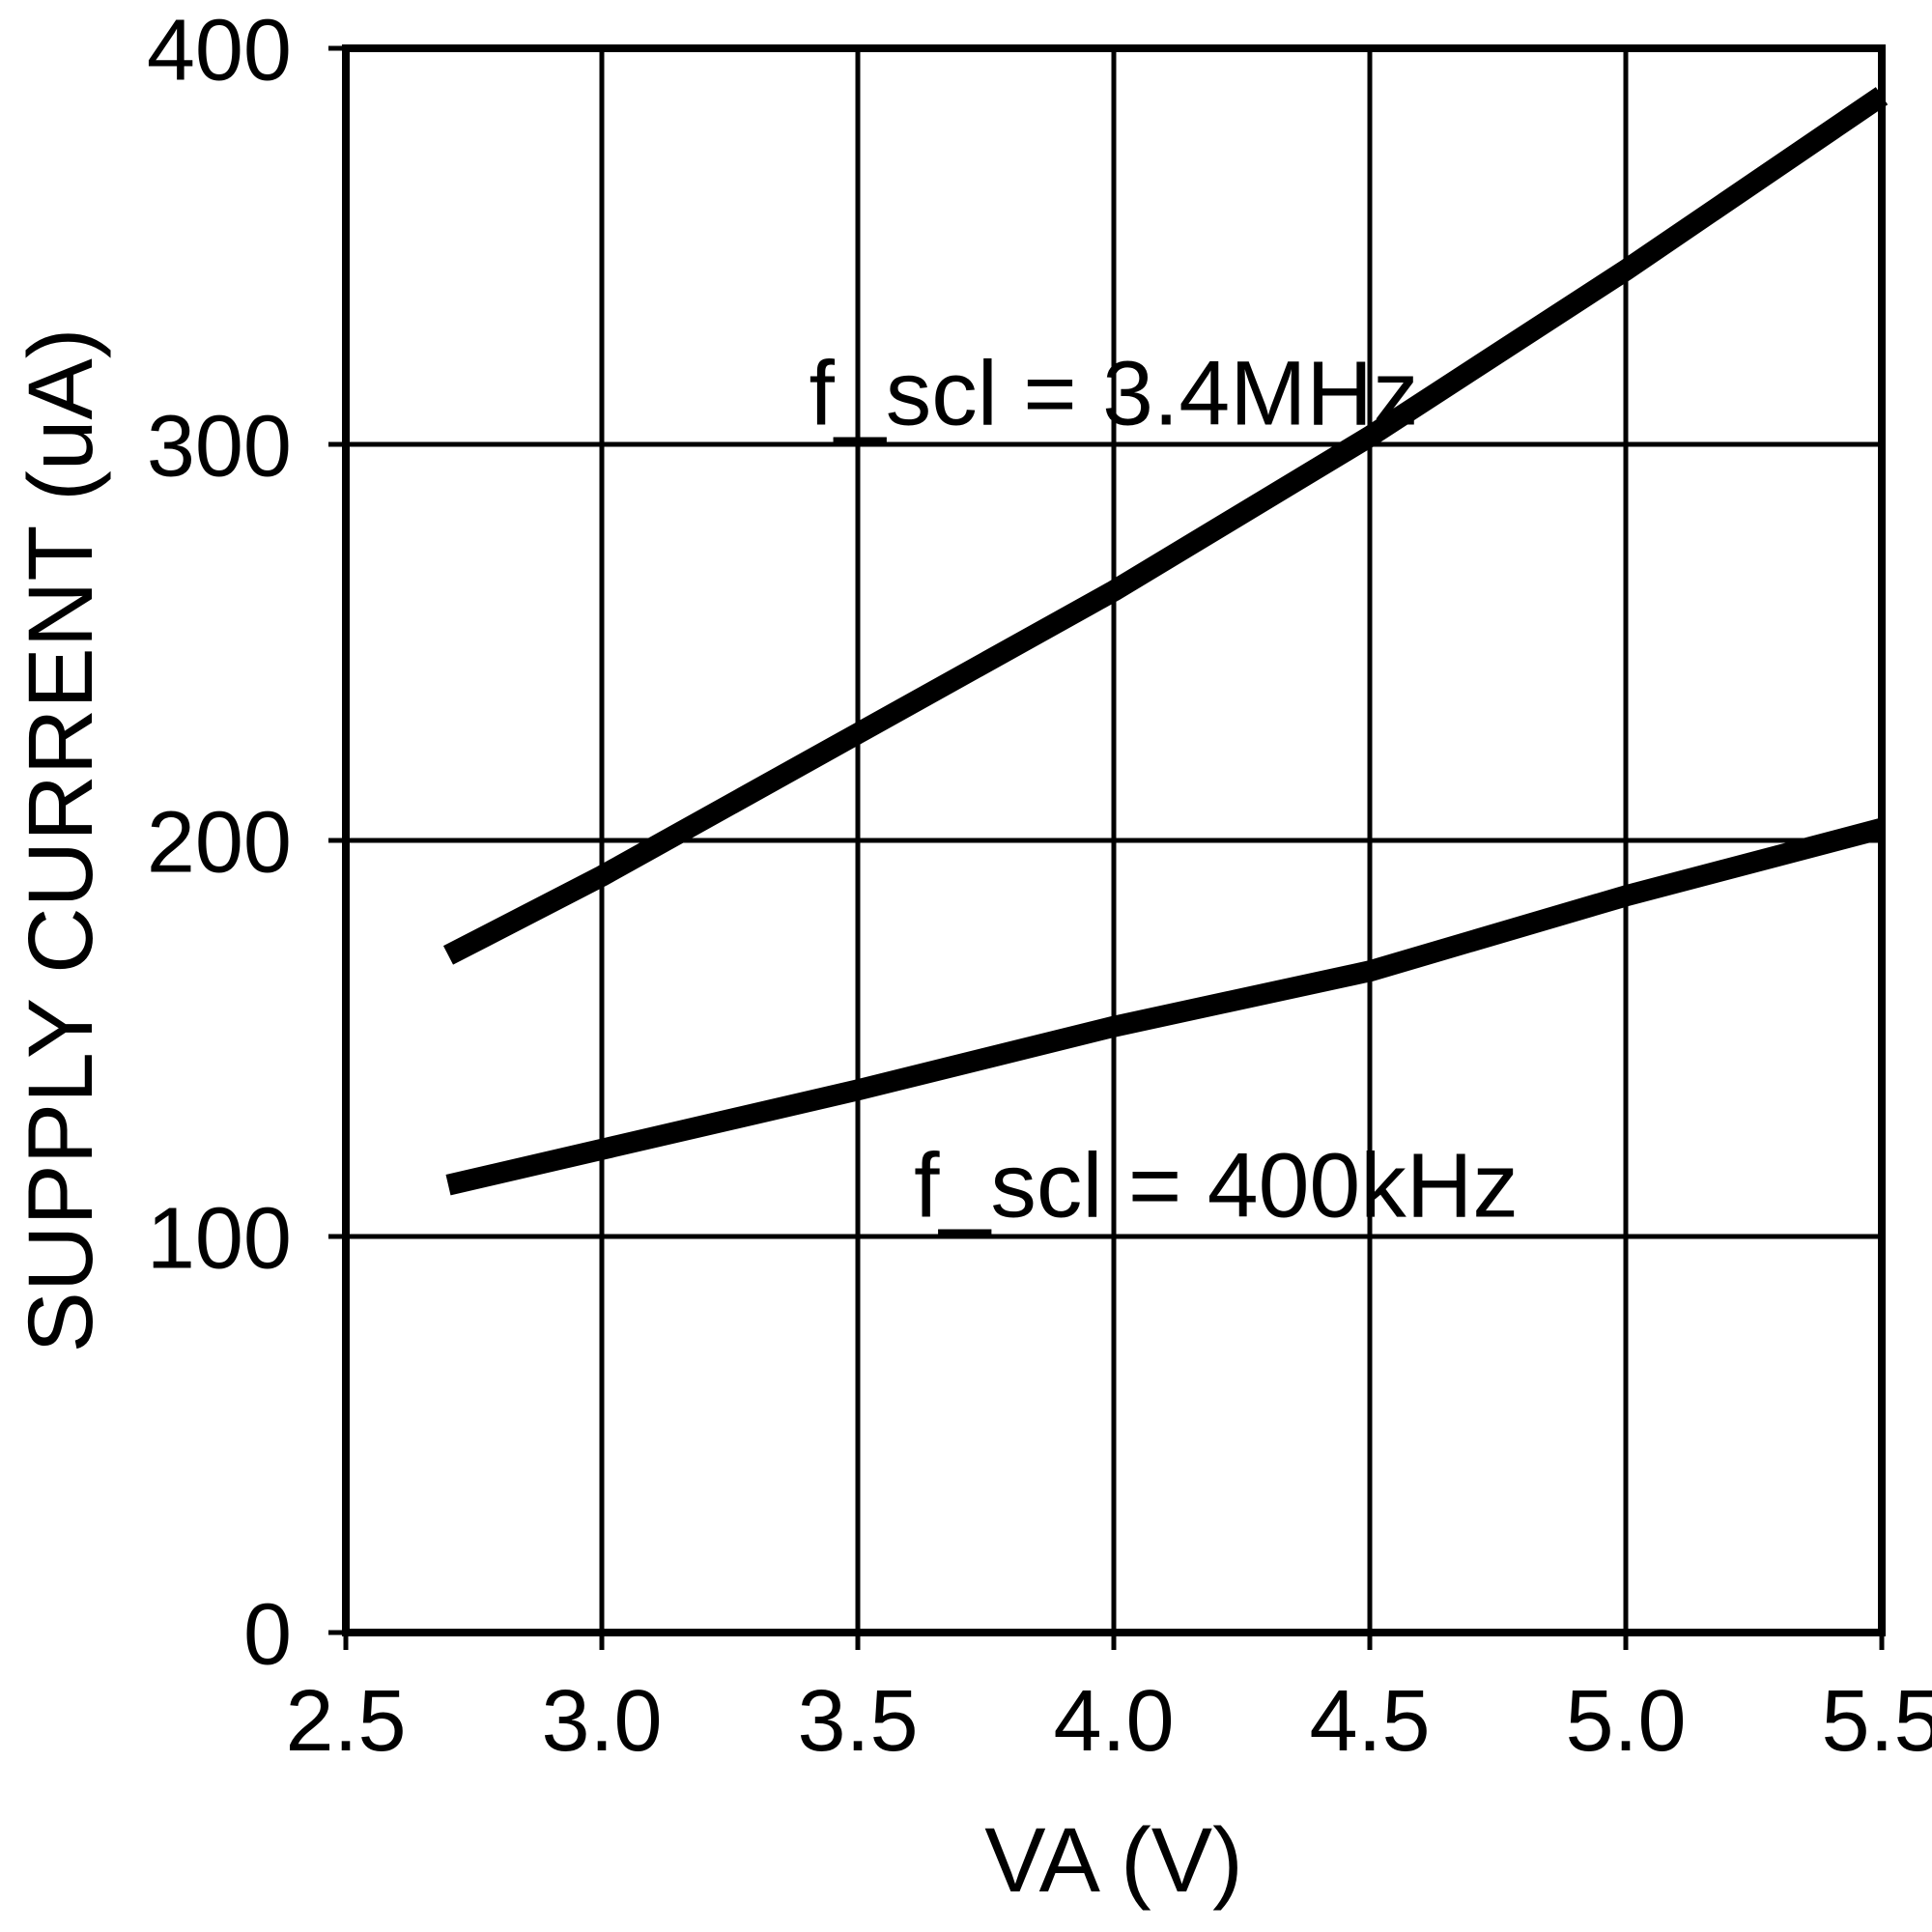  Describe the element at coordinates (219, 446) in the screenshot. I see `y-tick-label-3: 300` at that location.